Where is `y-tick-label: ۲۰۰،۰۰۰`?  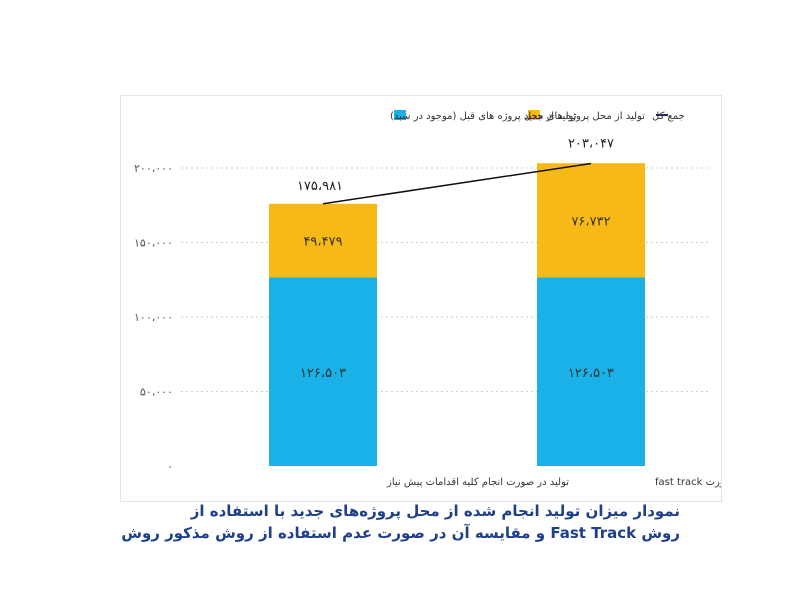
y-tick-label: ۲۰۰،۰۰۰ is located at coordinates (153, 168).